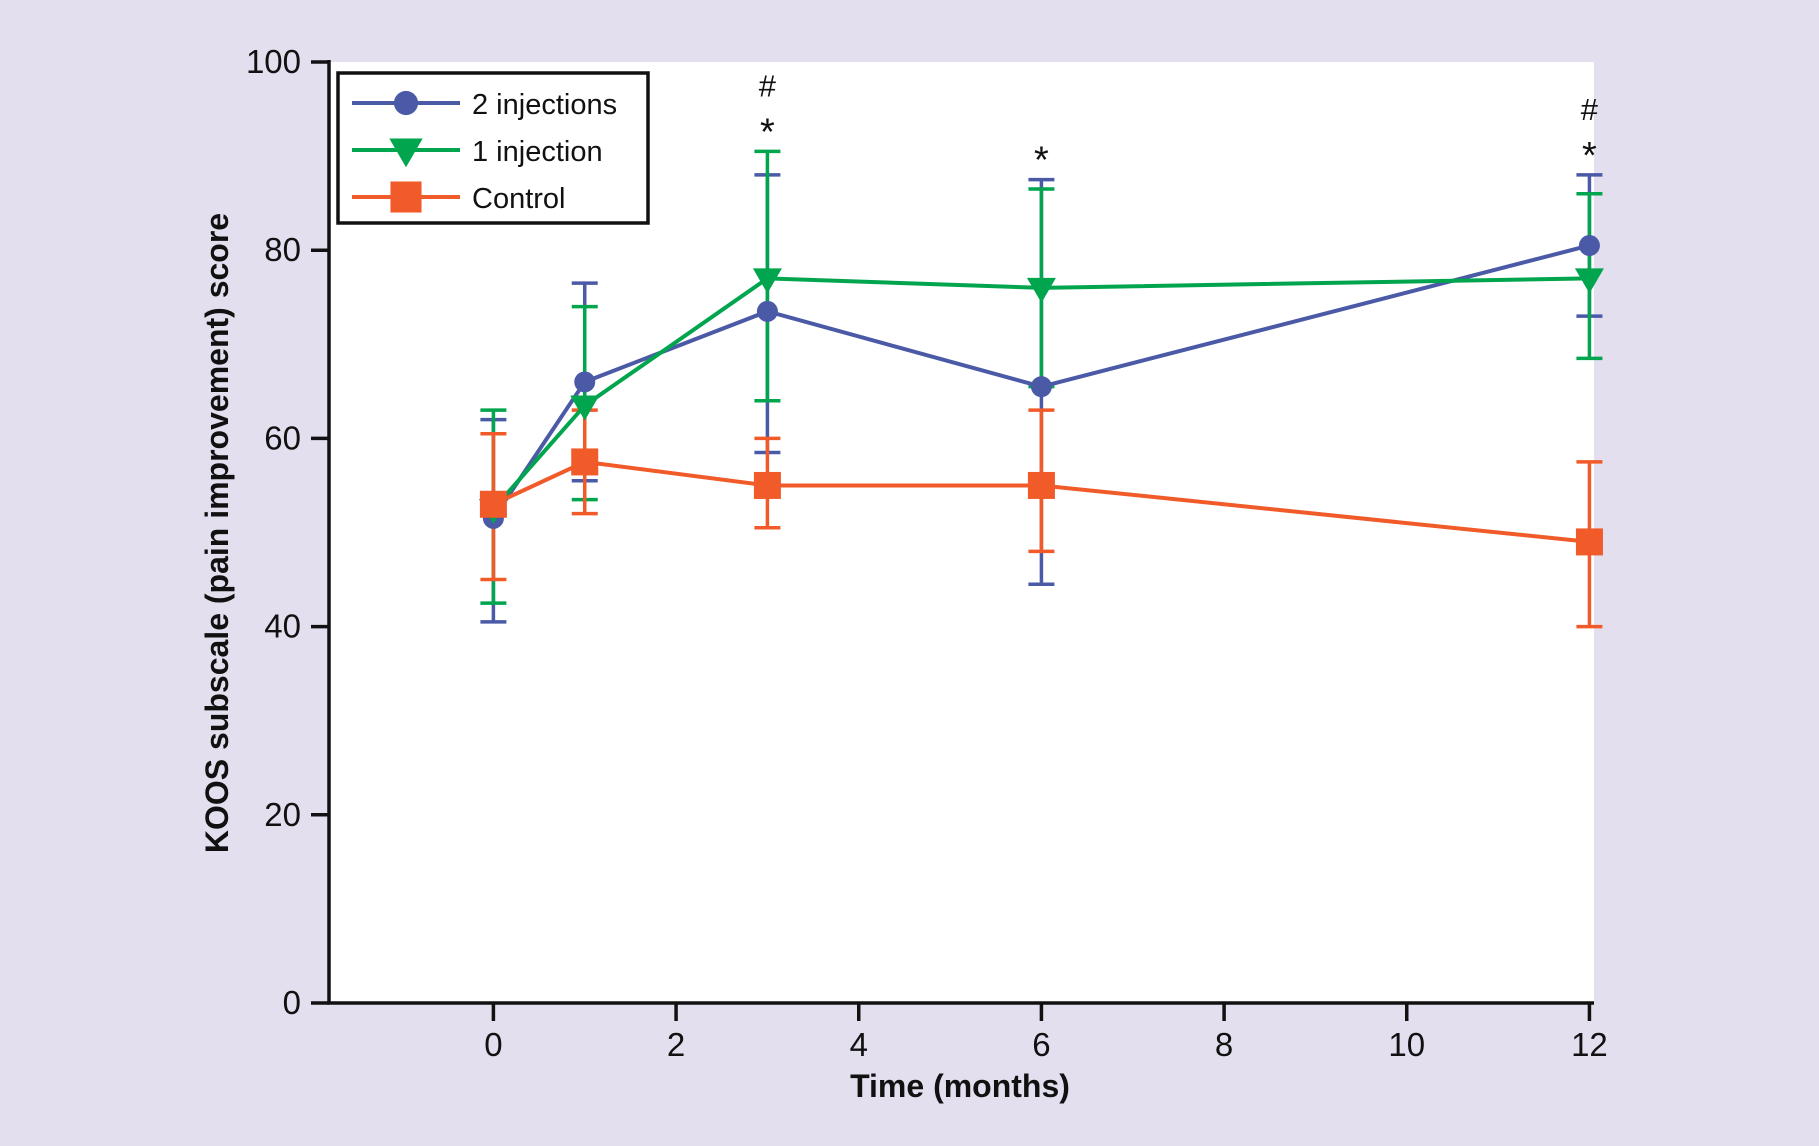 This screenshot has width=1819, height=1146. I want to click on y-tick-label: 60, so click(282, 437).